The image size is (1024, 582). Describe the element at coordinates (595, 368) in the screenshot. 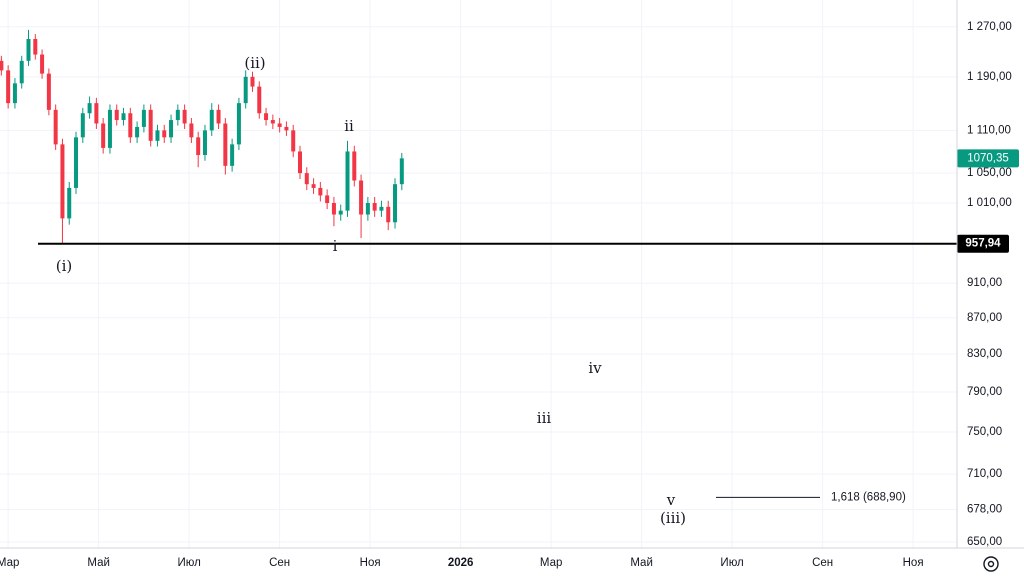

I see `wave-label: iv` at that location.